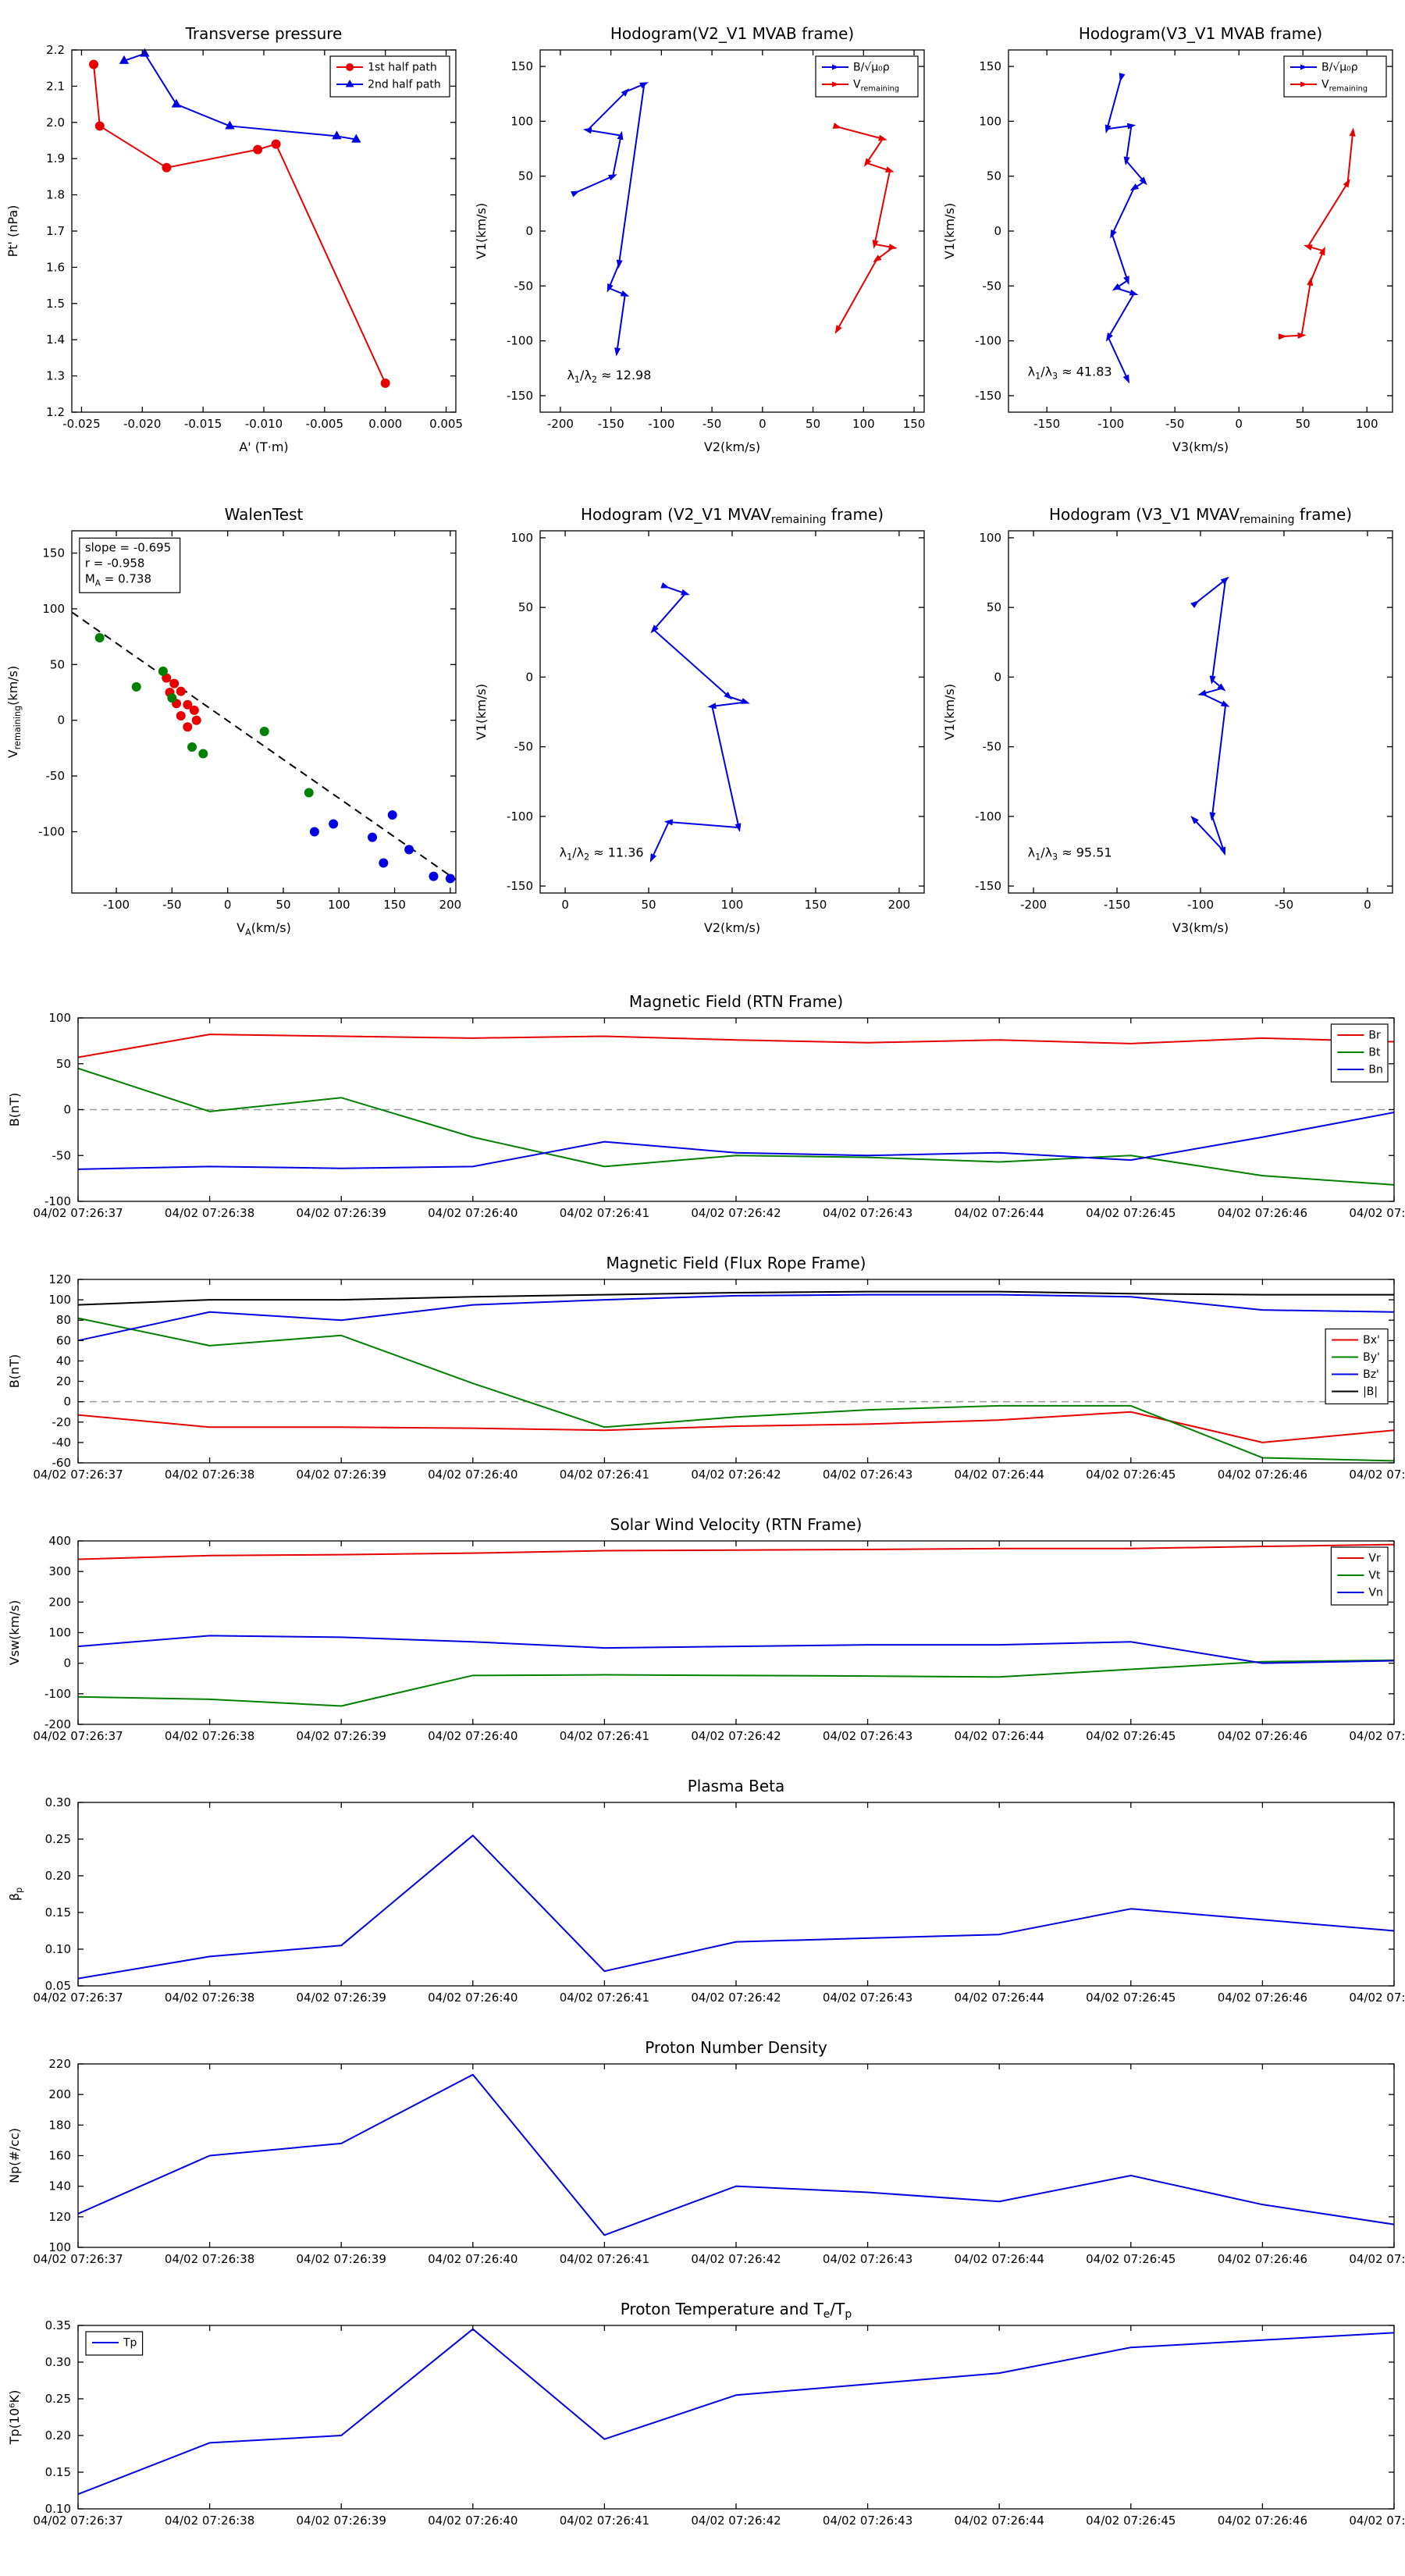 Image resolution: width=1405 pixels, height=2576 pixels. Describe the element at coordinates (405, 85) in the screenshot. I see `svg-text: 2nd half path` at that location.